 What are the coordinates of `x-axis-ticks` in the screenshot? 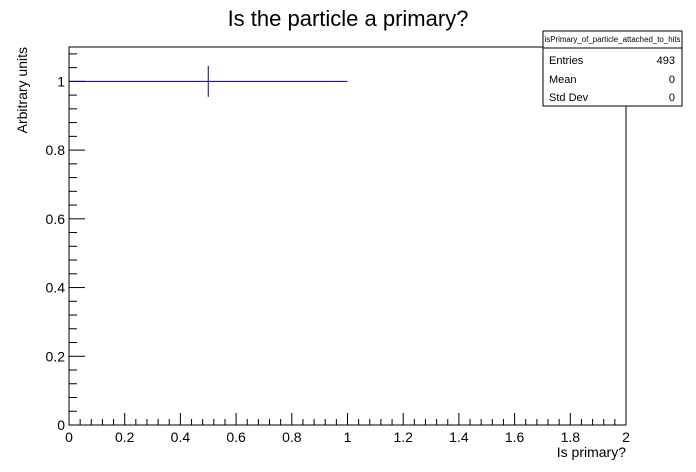 It's located at (347, 419).